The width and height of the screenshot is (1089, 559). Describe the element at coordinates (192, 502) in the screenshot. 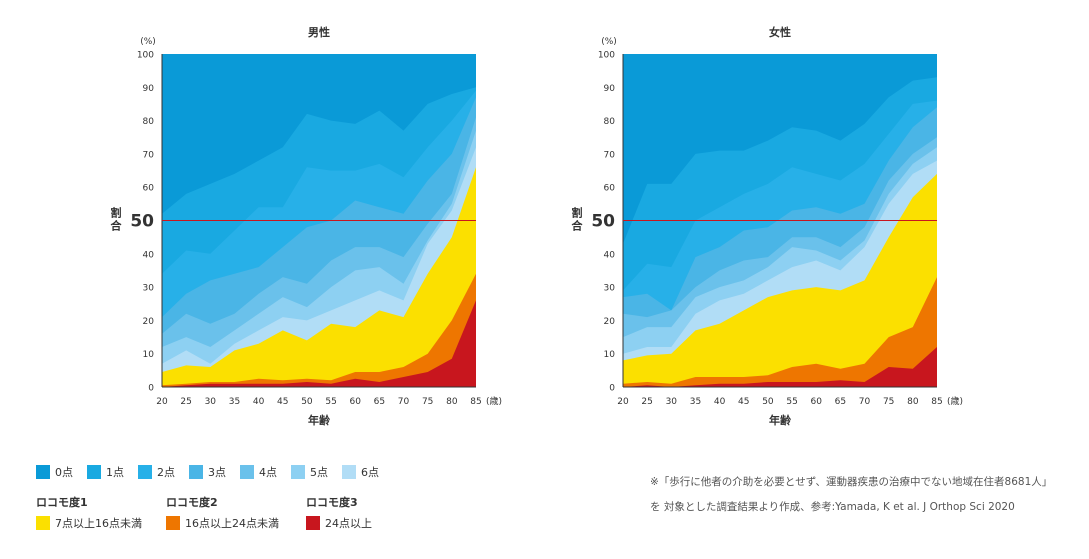

I see `locomo2-title: ロコモ度2` at that location.